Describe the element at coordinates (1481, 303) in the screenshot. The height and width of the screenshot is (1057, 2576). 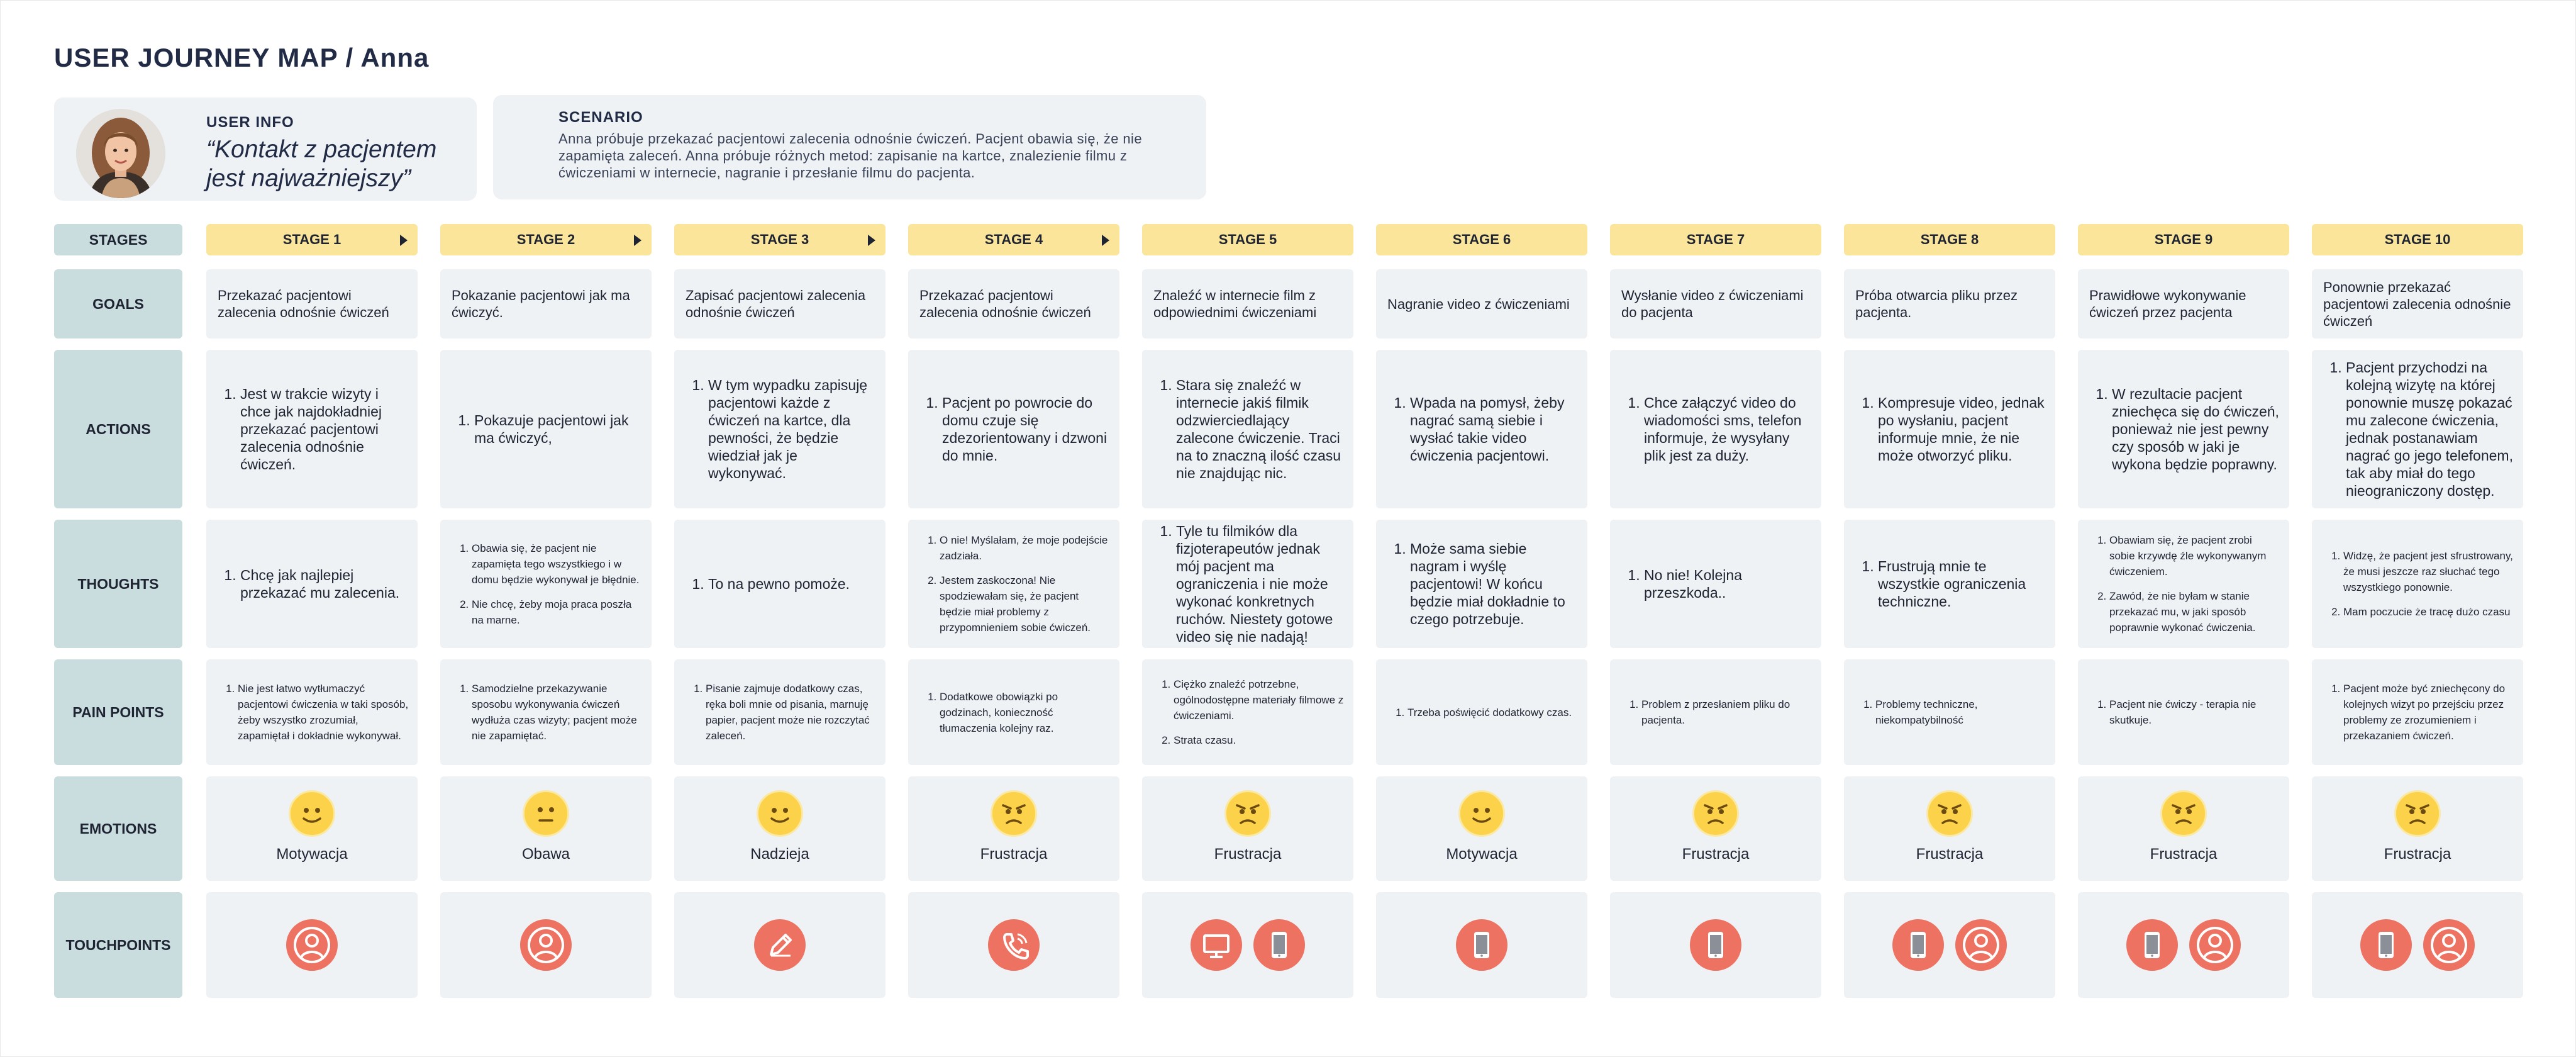
I see `goal-cell: Nagranie video z ćwiczeniami` at that location.